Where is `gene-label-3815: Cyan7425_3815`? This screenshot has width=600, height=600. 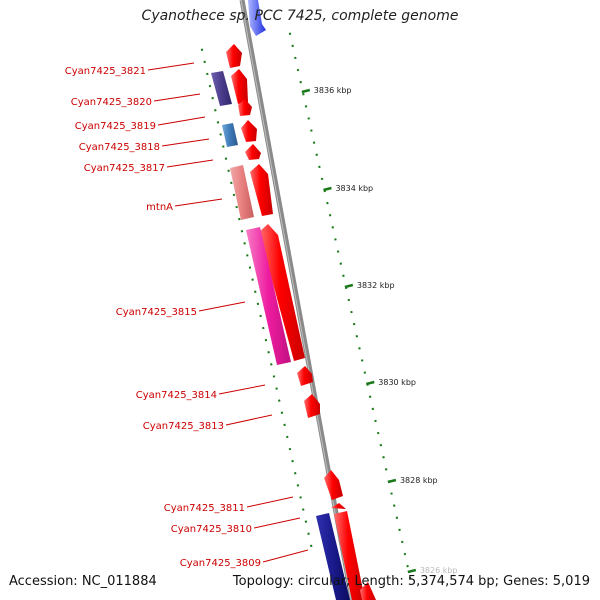 gene-label-3815: Cyan7425_3815 is located at coordinates (156, 312).